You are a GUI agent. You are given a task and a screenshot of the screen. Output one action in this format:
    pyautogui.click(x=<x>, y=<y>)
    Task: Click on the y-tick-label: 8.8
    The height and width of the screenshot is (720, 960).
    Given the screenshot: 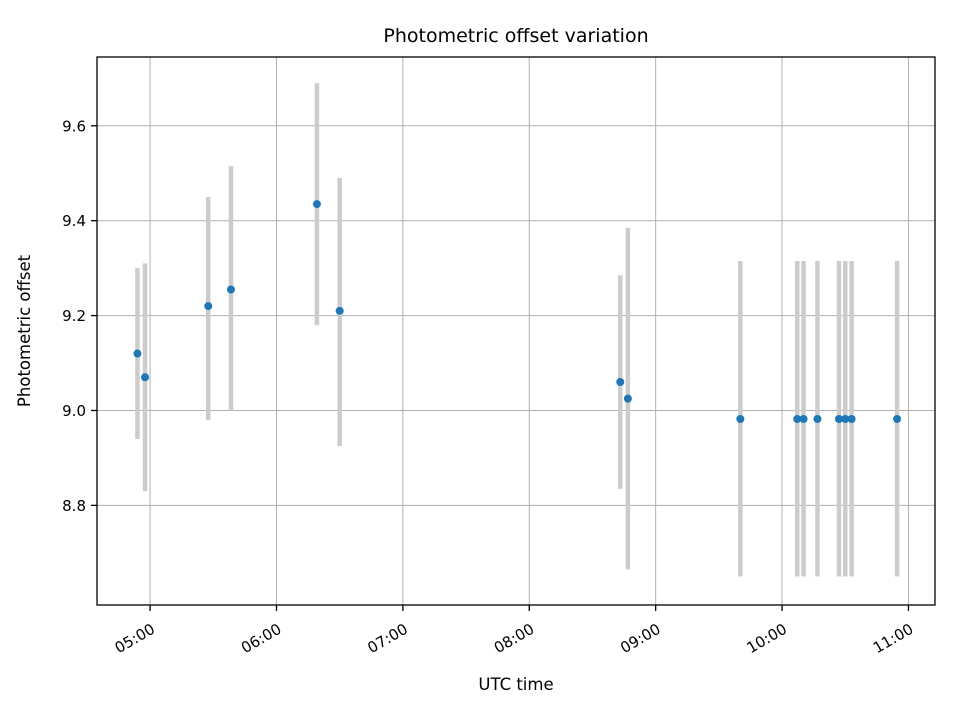 What is the action you would take?
    pyautogui.click(x=74, y=506)
    